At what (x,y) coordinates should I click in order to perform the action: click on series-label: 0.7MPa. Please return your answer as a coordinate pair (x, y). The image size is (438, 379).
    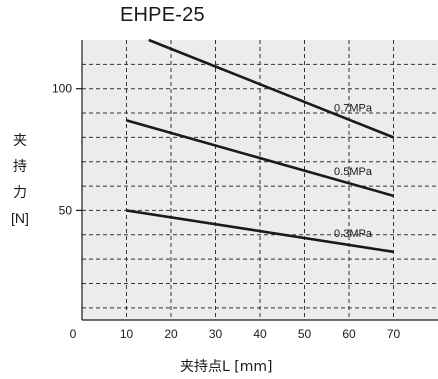
    Looking at the image, I should click on (353, 109).